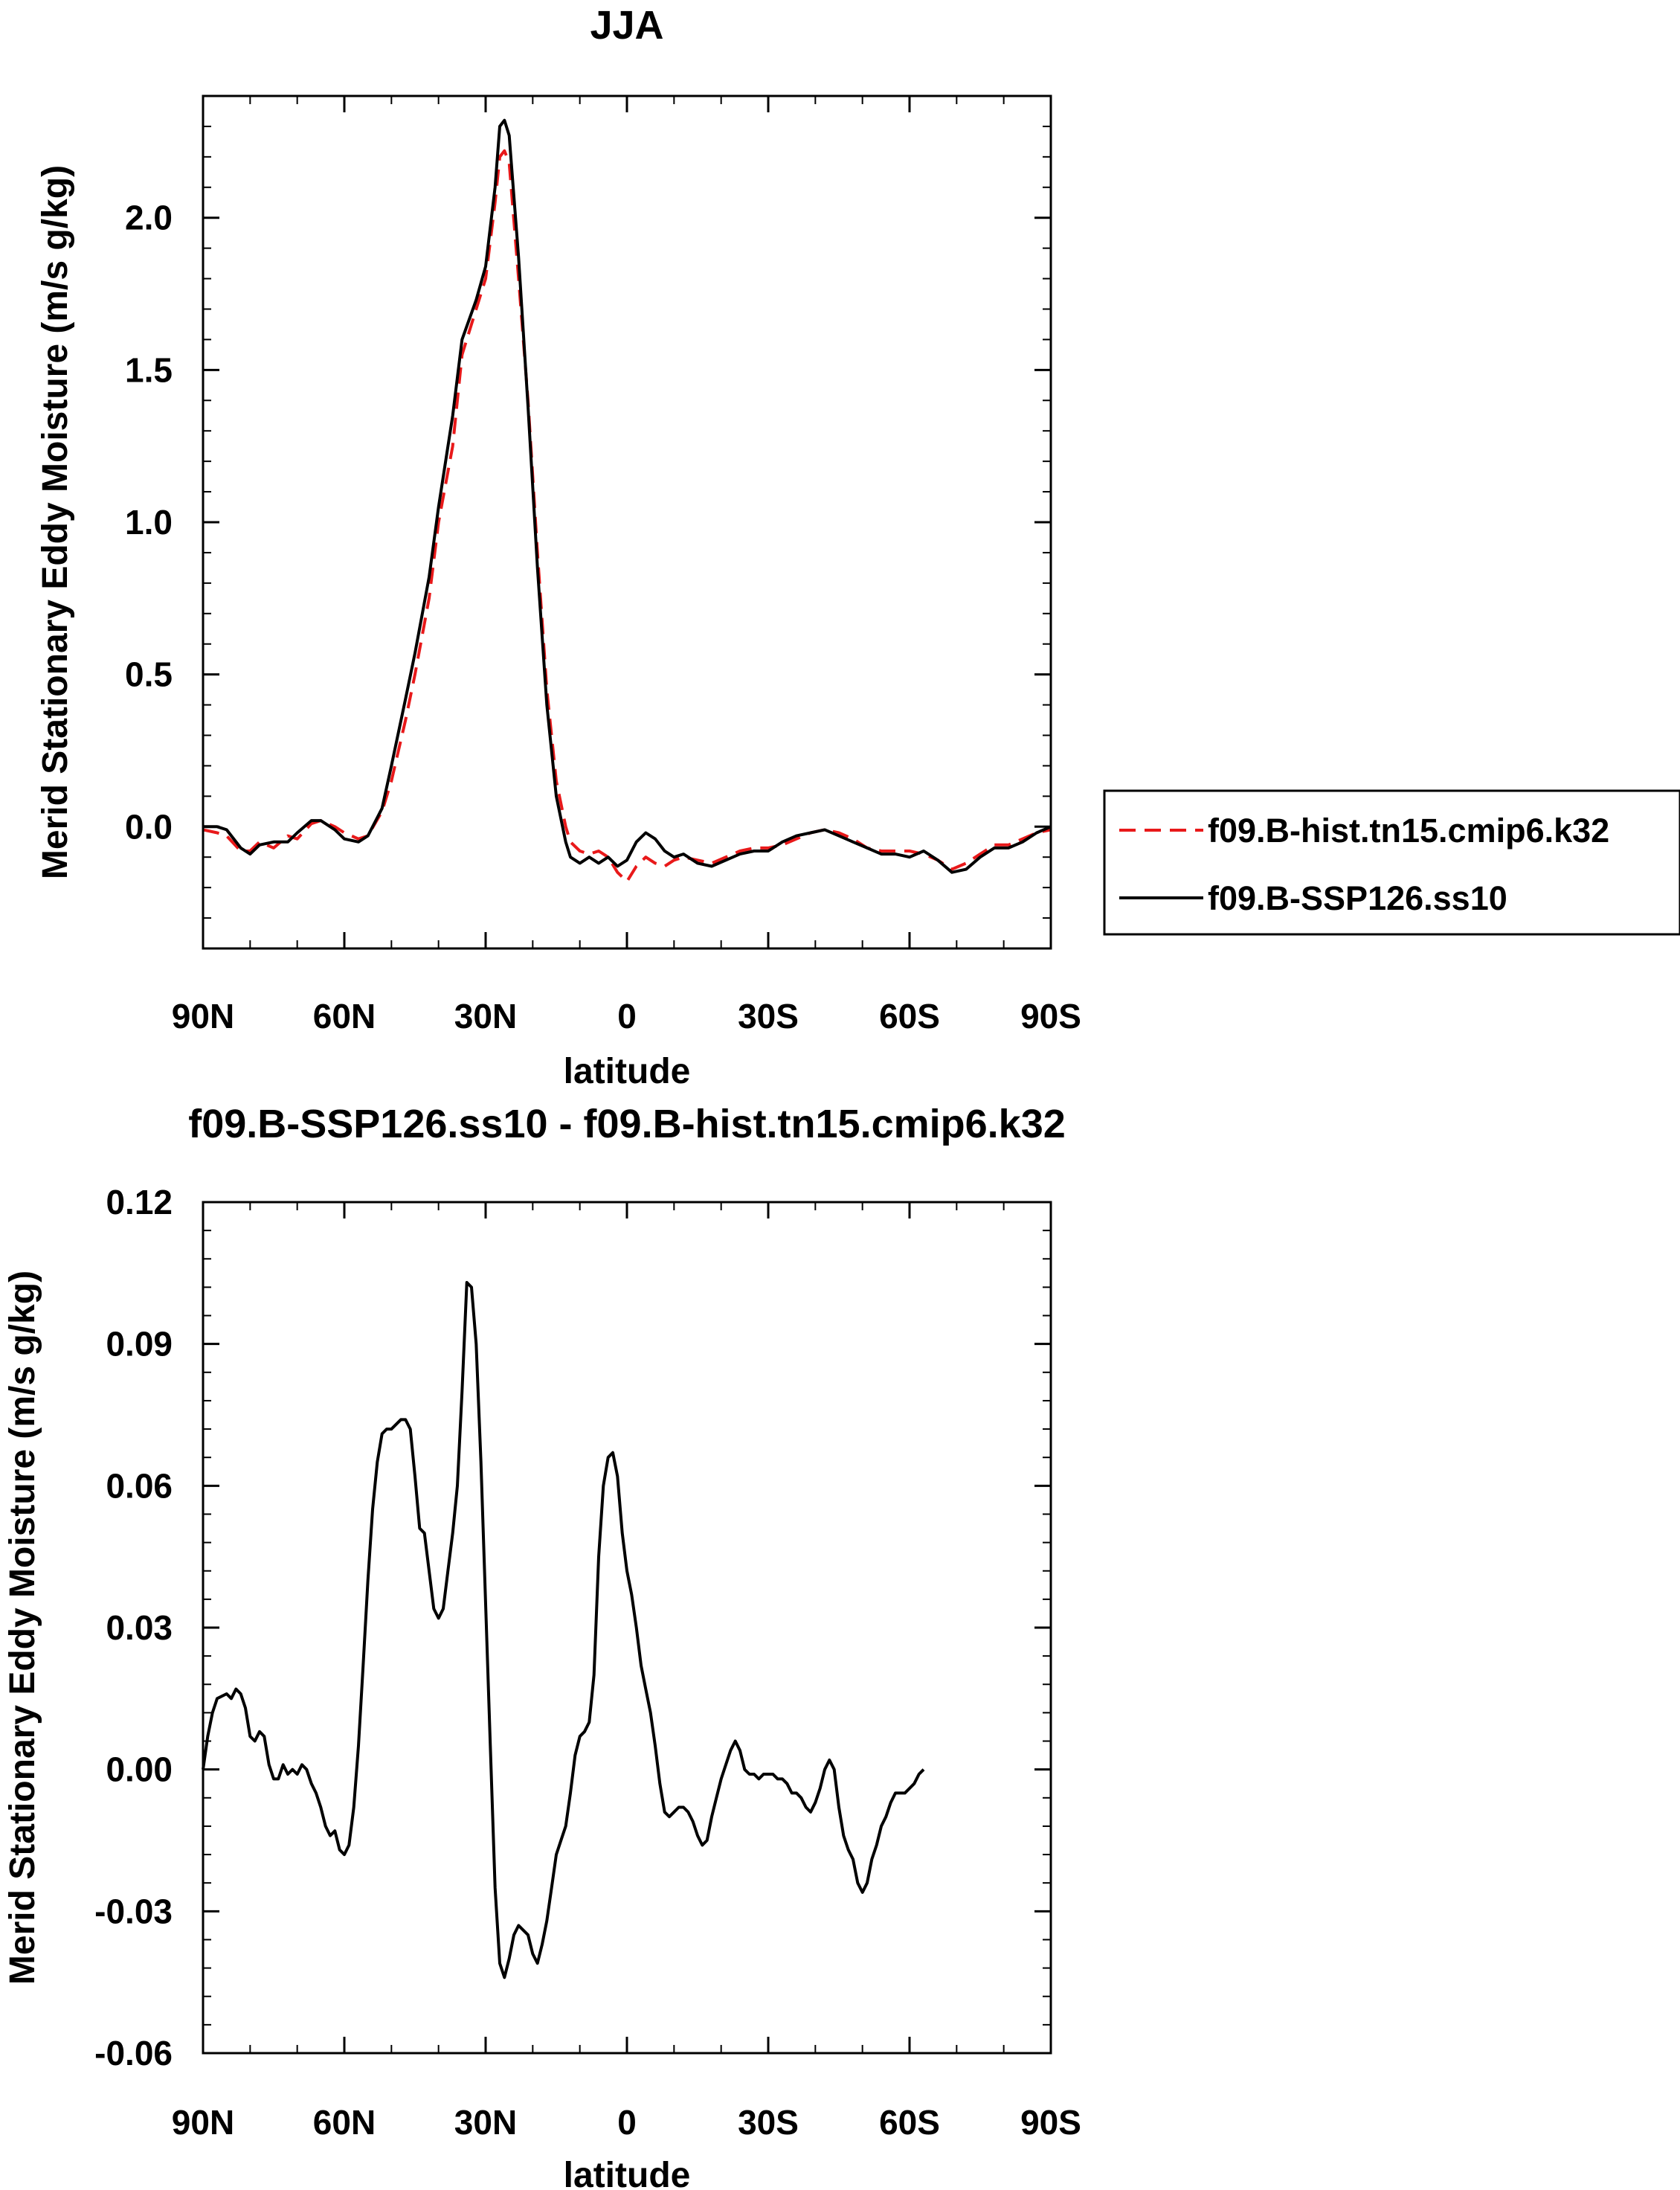  I want to click on bottom-x-tick-label: 90N, so click(203, 2123).